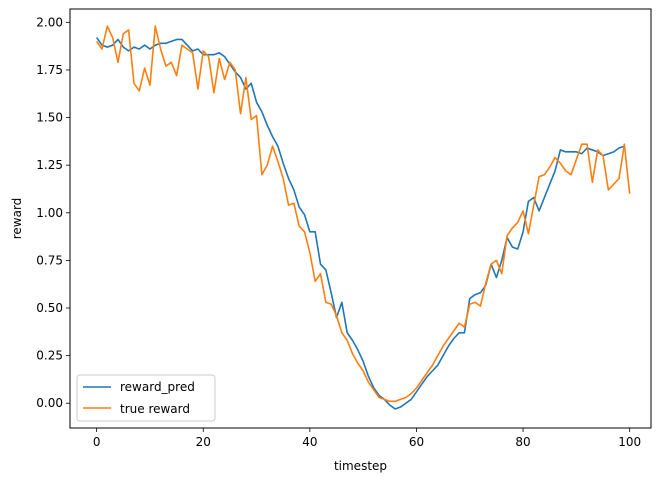  I want to click on y-tick-label: 0.75, so click(49, 260).